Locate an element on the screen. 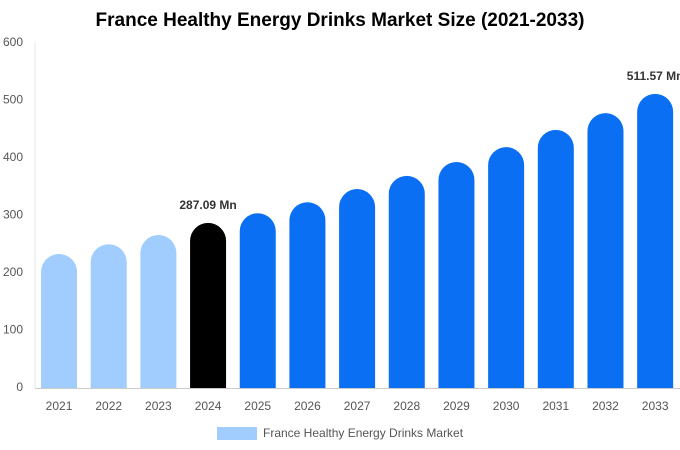  legend-swatch is located at coordinates (237, 433).